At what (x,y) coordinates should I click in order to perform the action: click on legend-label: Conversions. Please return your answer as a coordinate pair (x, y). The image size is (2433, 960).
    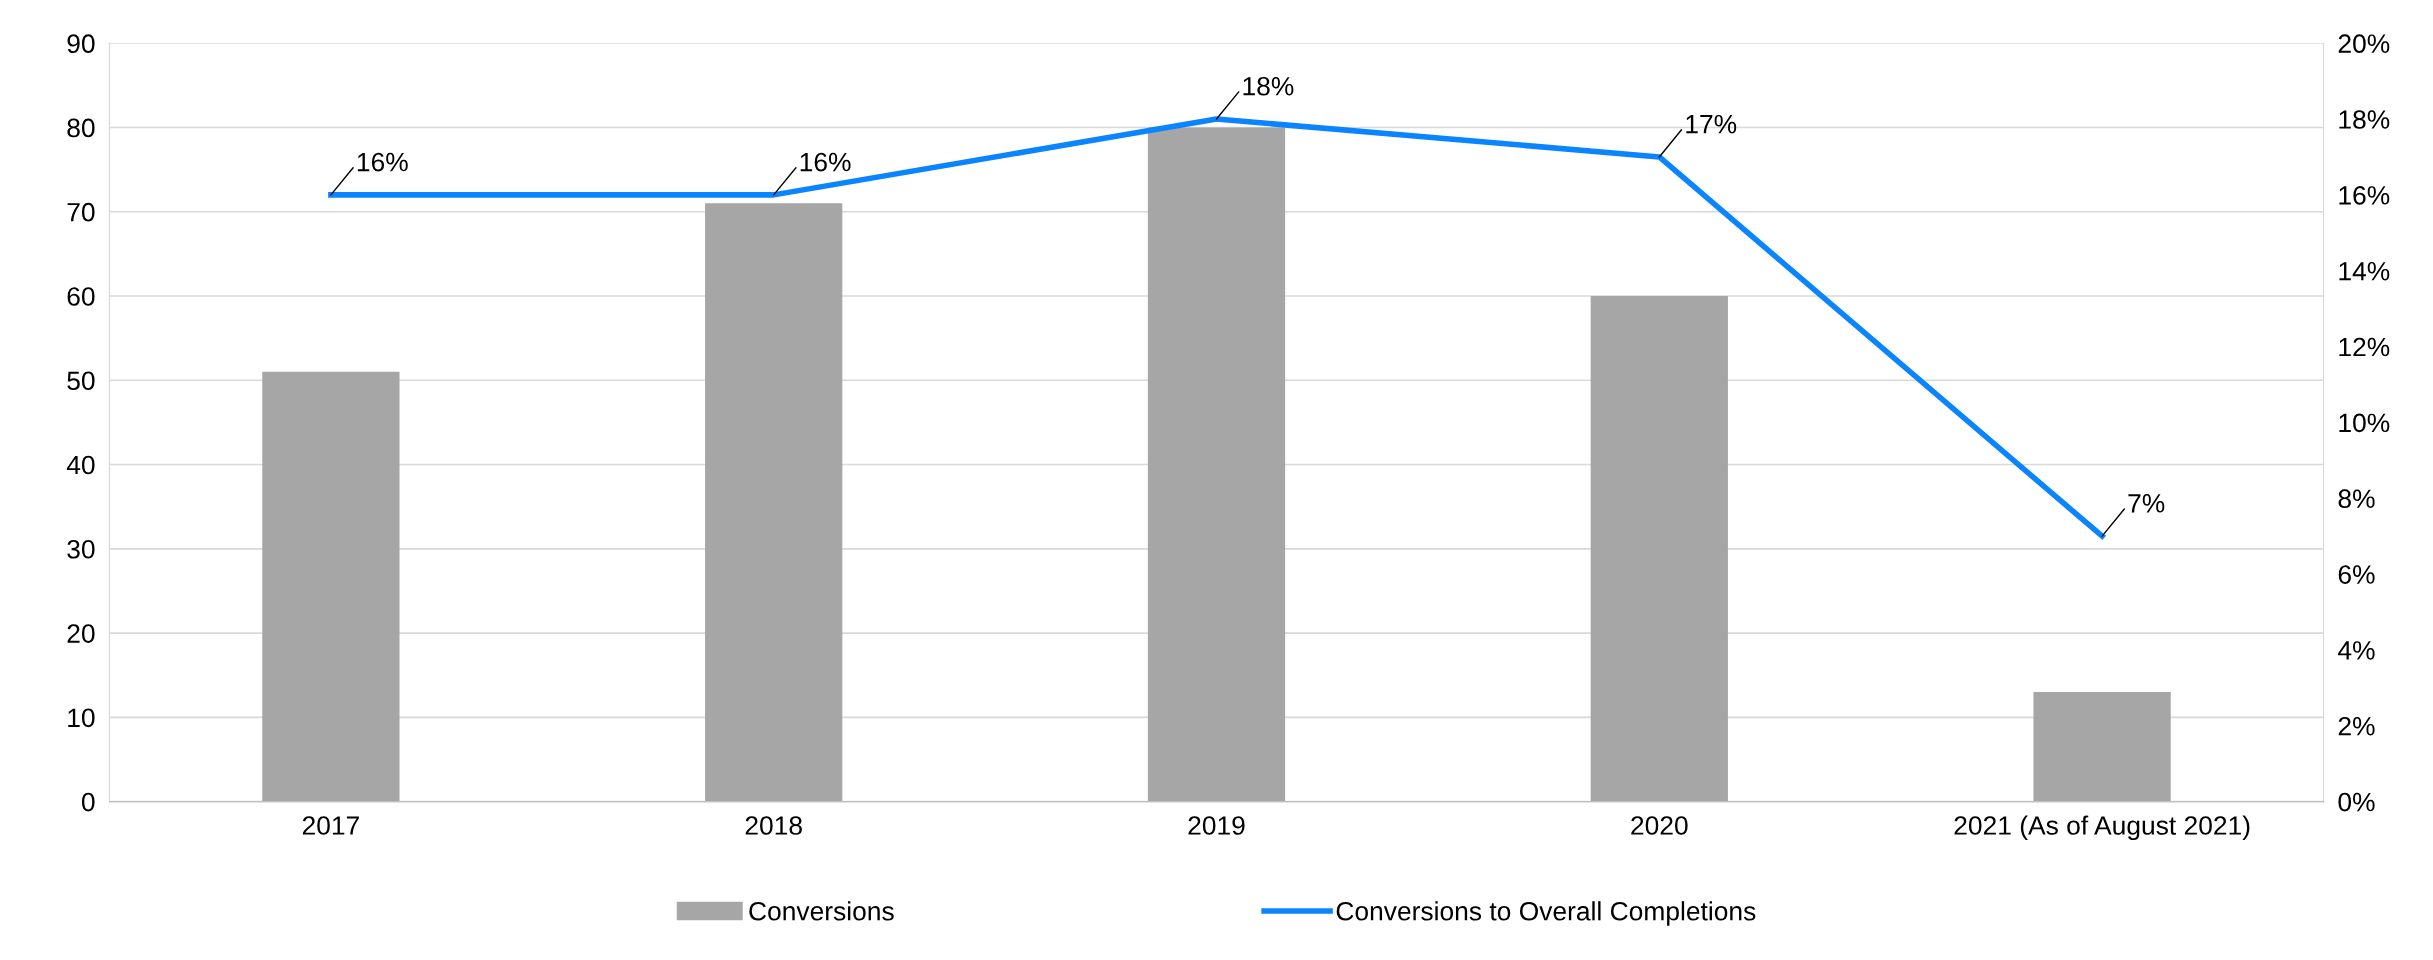
    Looking at the image, I should click on (821, 911).